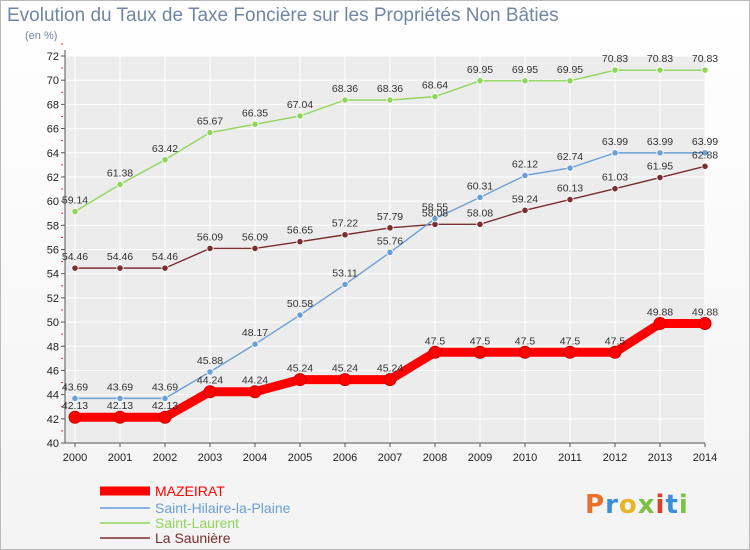 Image resolution: width=750 pixels, height=550 pixels. Describe the element at coordinates (525, 164) in the screenshot. I see `data-label: 62.12` at that location.